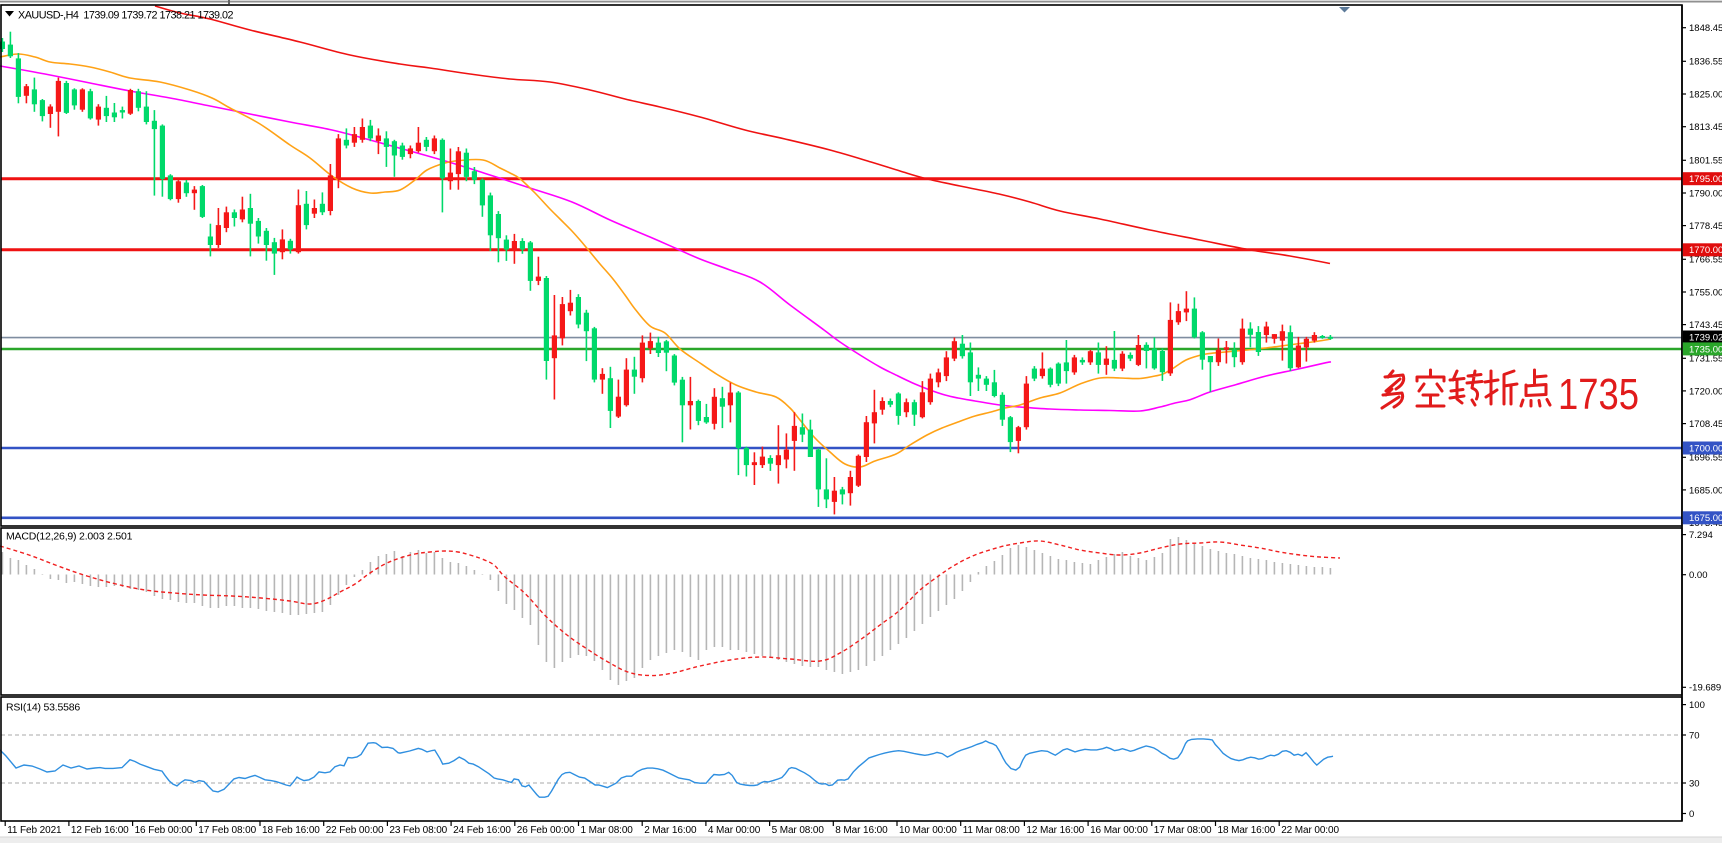  I want to click on svg-text: 17 Mar 08:00, so click(1183, 830).